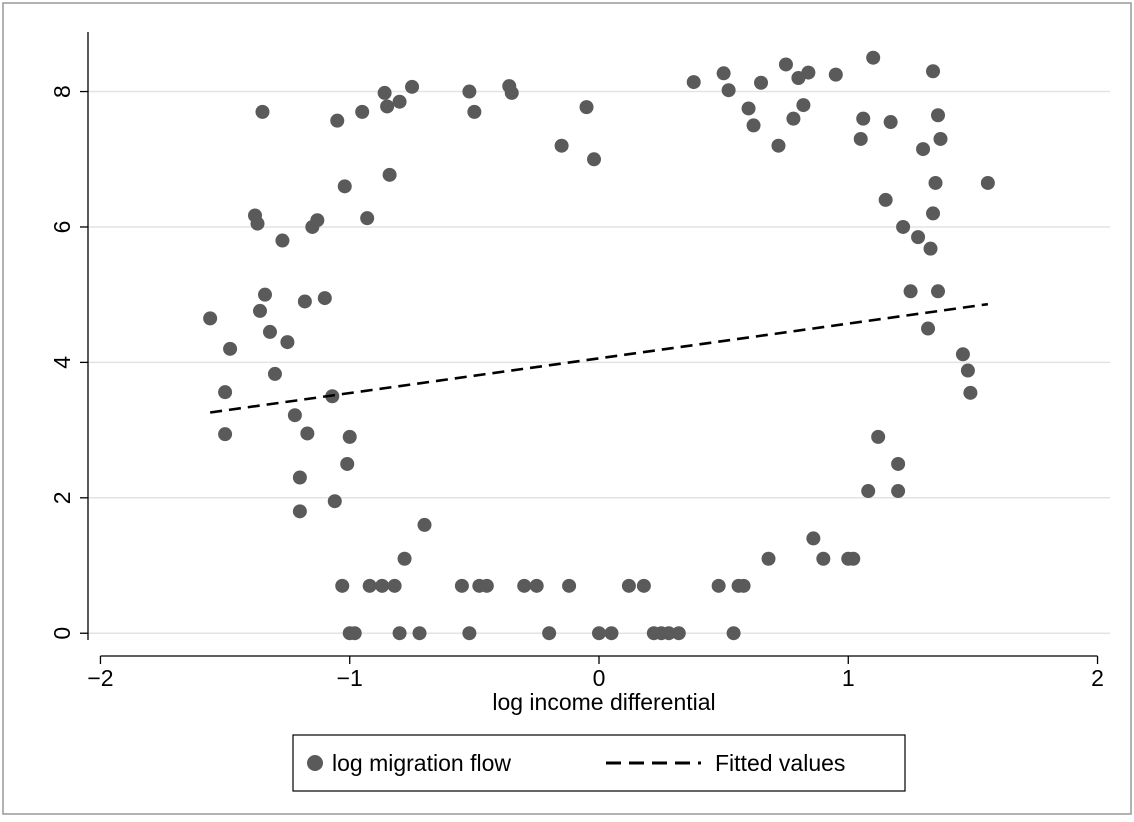  I want to click on x-tick-label-3: 1, so click(848, 678).